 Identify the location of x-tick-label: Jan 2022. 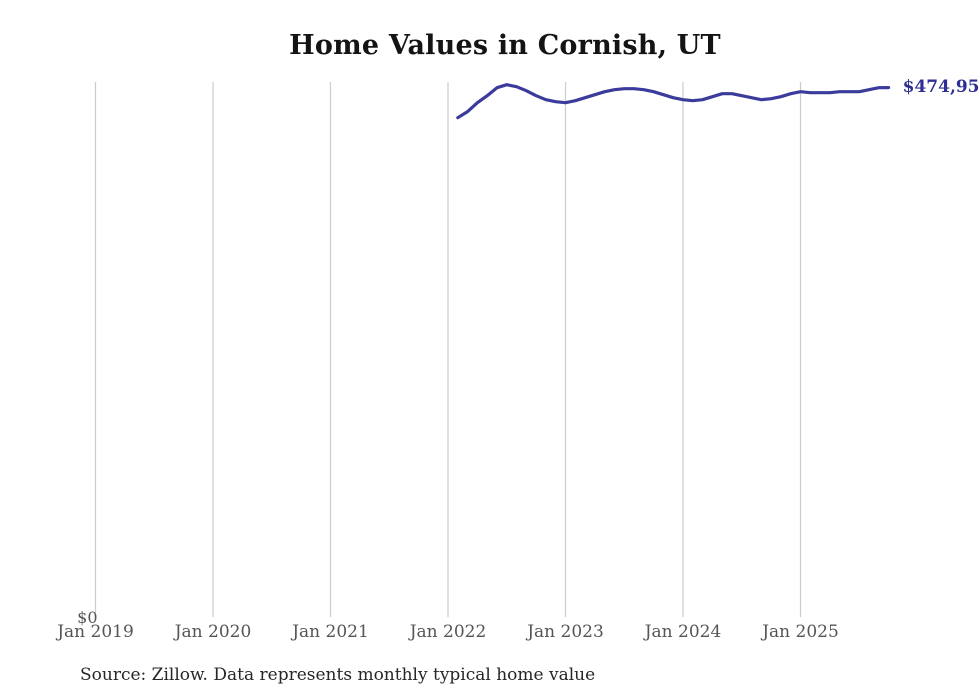
(448, 632).